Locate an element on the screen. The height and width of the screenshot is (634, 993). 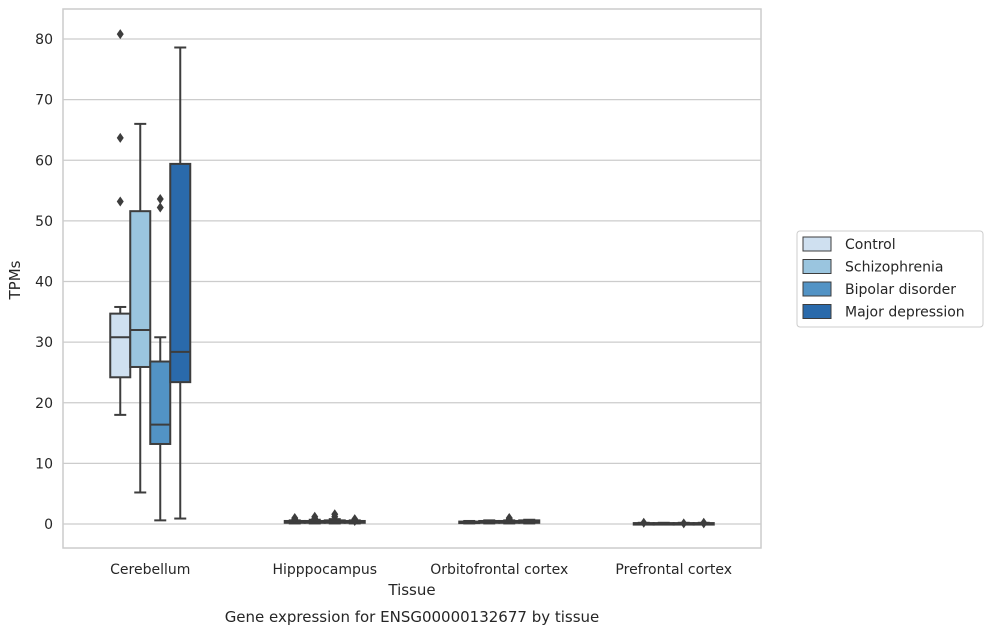
legend-label: Schizophrenia is located at coordinates (894, 268).